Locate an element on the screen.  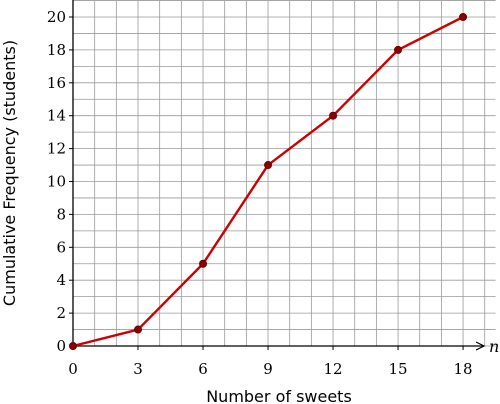
y-tick-label: 10 is located at coordinates (56, 182).